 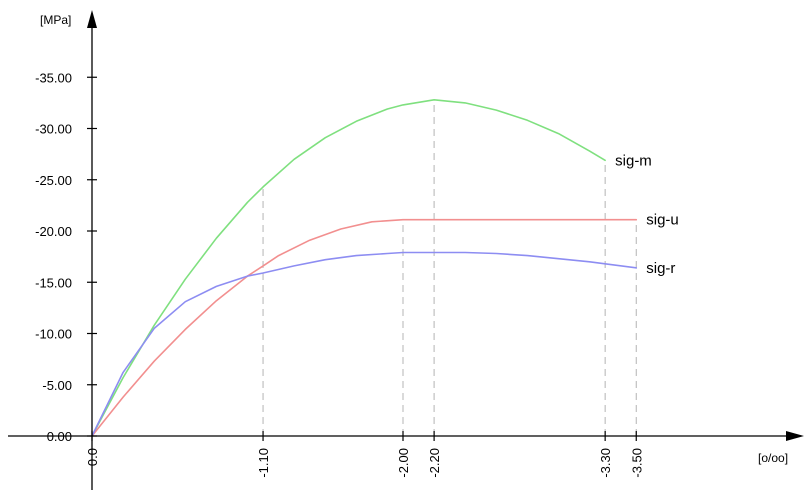 I want to click on y-tick-label: -30.00, so click(x=53, y=129).